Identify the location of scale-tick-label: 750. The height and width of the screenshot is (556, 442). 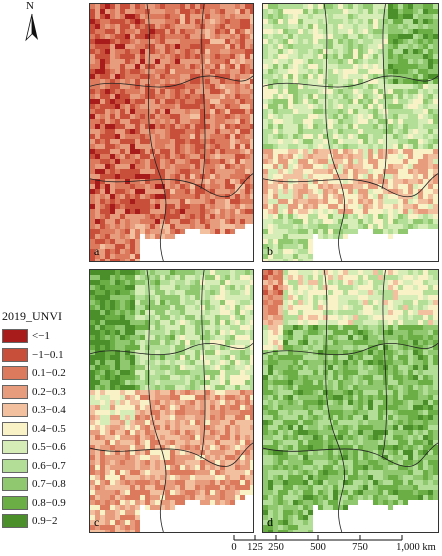
(360, 547).